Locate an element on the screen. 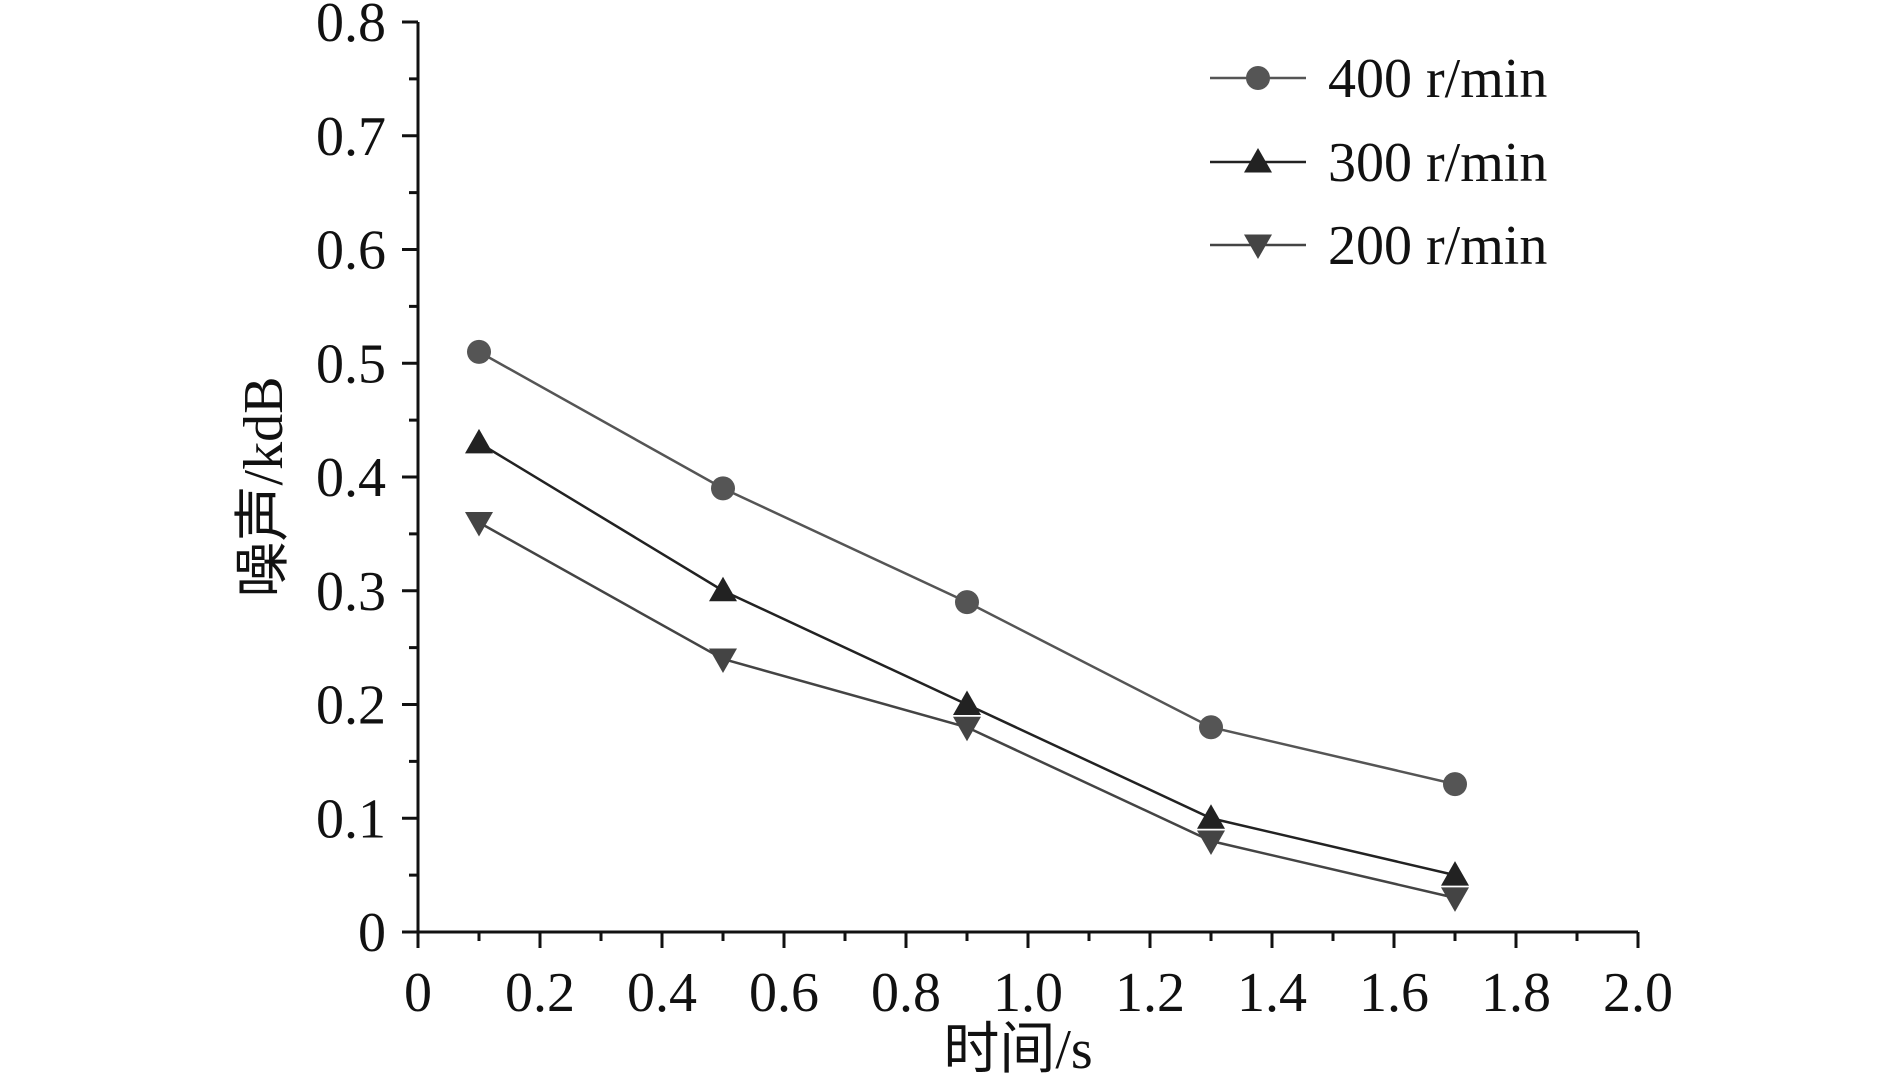 The image size is (1890, 1087). x-tick-label: 1.2 is located at coordinates (1150, 993).